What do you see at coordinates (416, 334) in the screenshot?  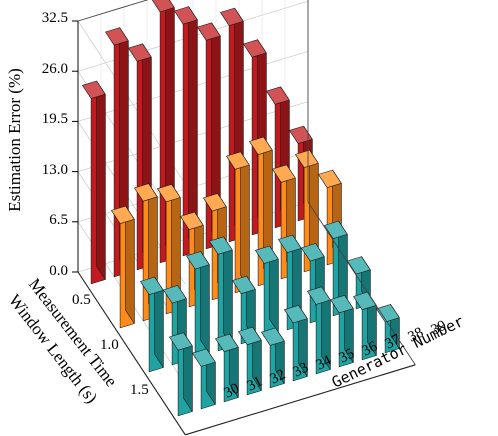 I see `x-tick-label: 38` at bounding box center [416, 334].